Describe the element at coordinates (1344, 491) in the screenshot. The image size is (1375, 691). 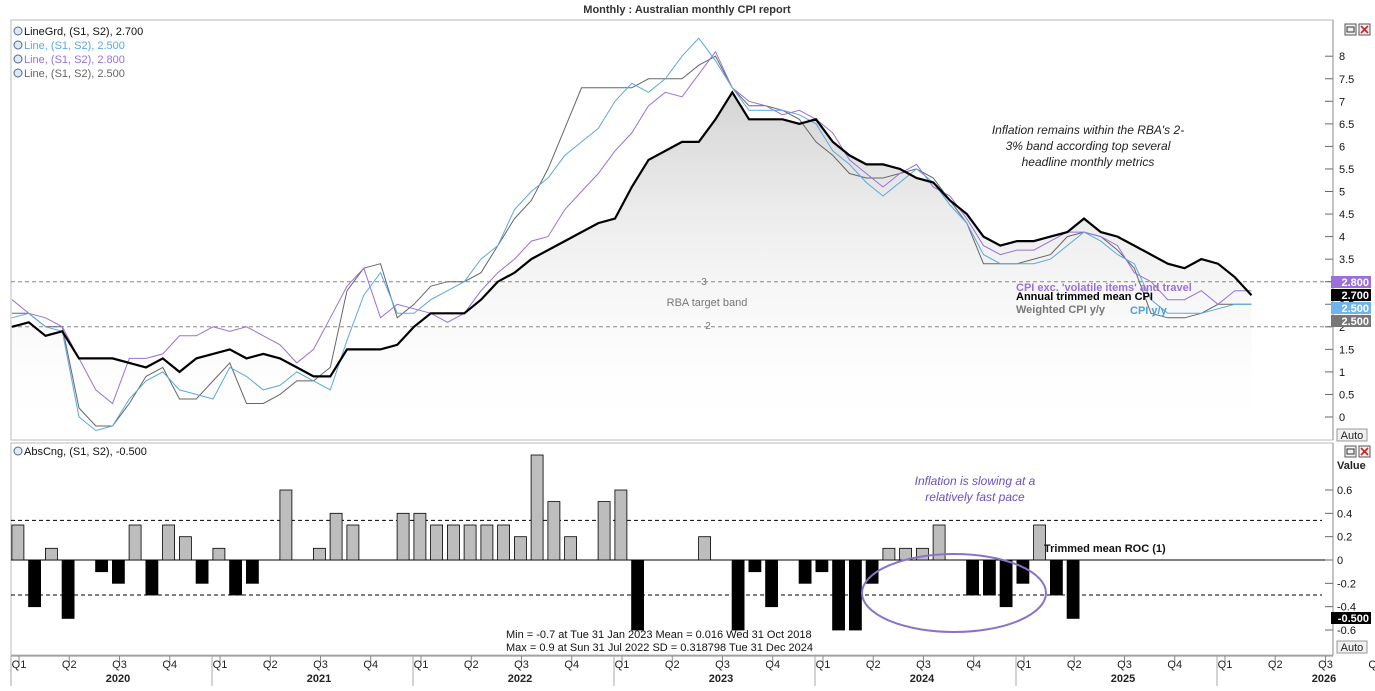
I see `y-tick-label: 0.6` at that location.